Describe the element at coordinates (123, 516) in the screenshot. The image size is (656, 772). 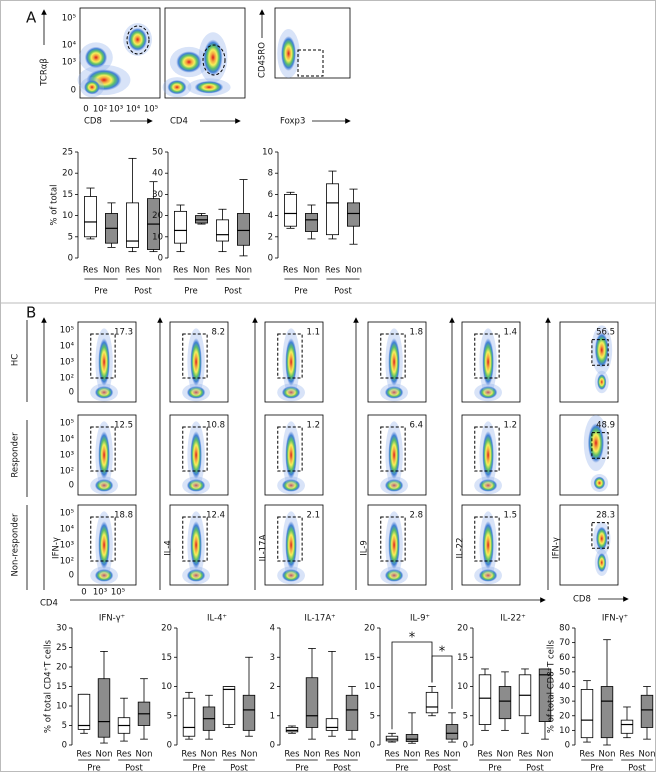
I see `gate-percentage: 18.8` at that location.